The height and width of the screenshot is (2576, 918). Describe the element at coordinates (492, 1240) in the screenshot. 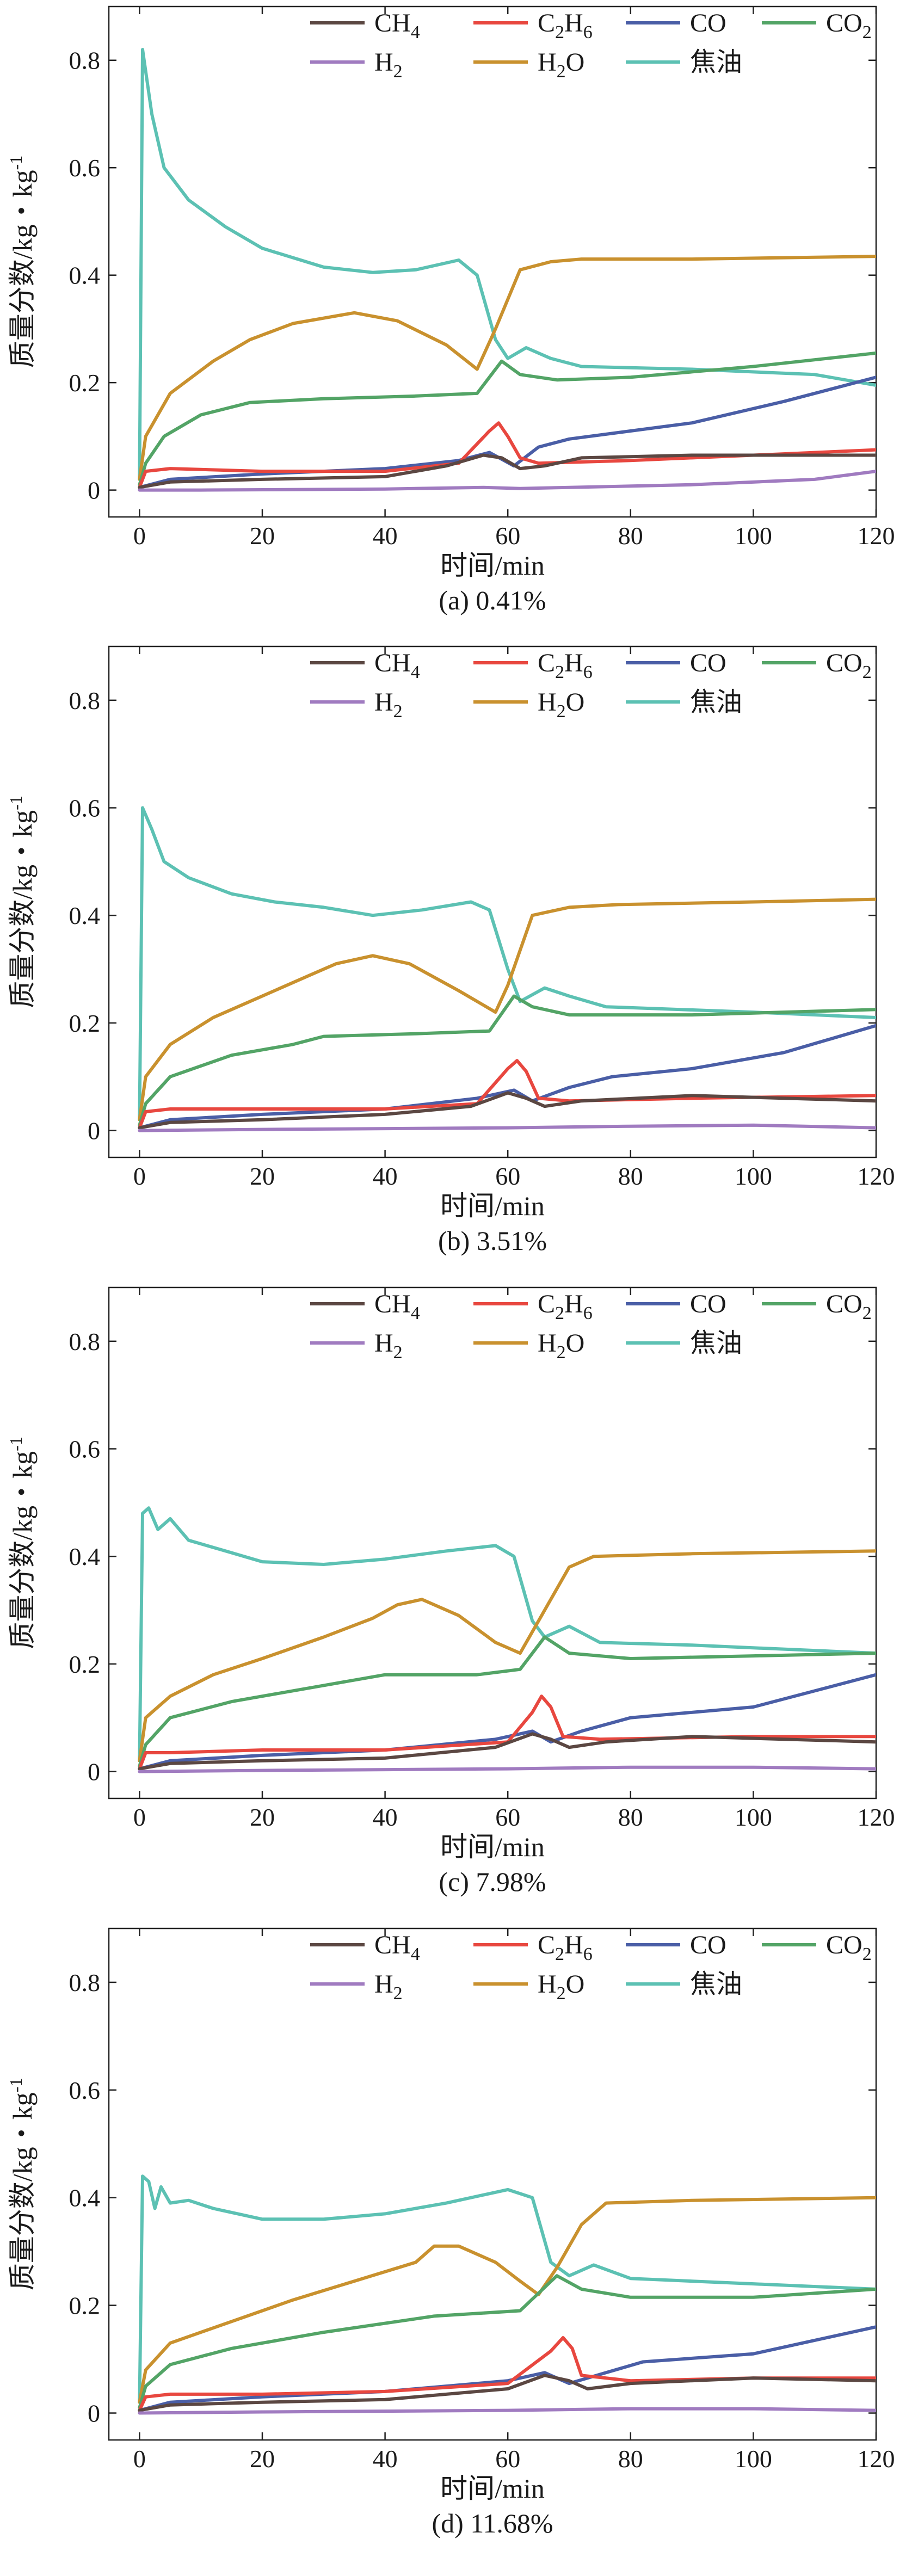

I see `panel-caption: (b) 3.51%` at that location.